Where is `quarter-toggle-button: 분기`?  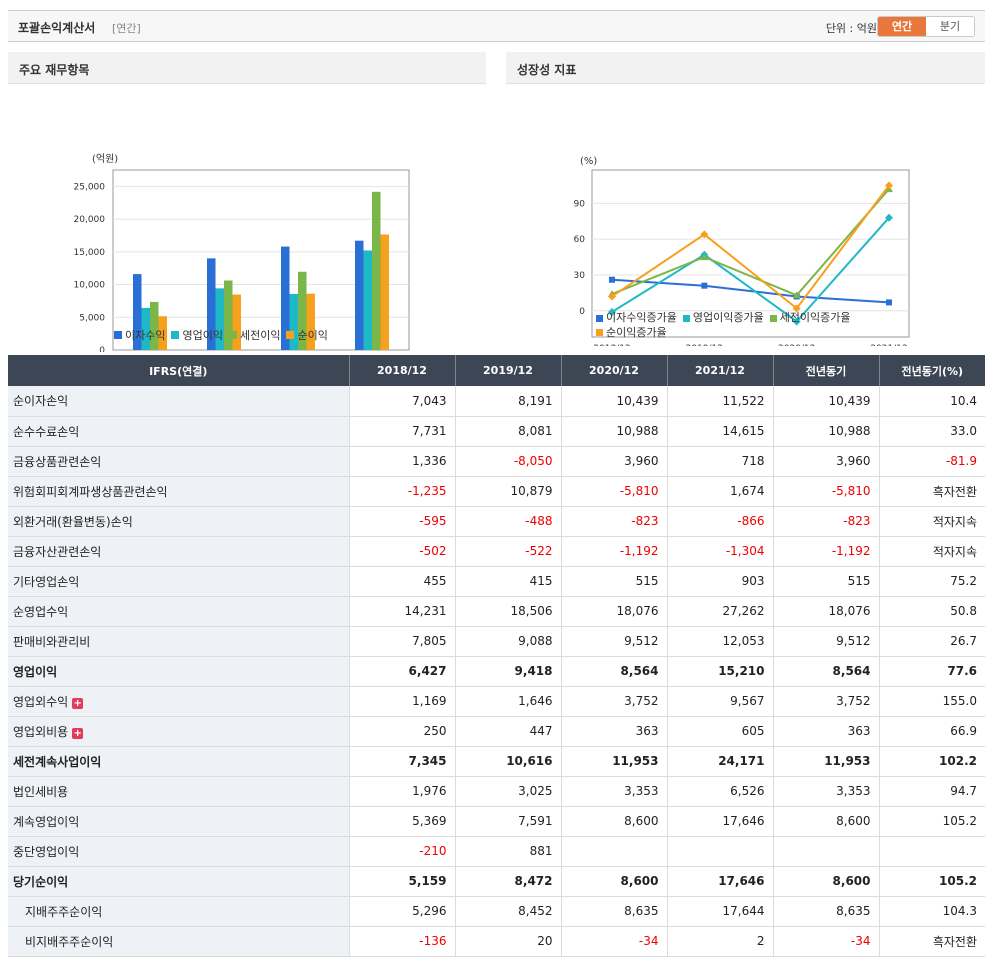 quarter-toggle-button: 분기 is located at coordinates (950, 26).